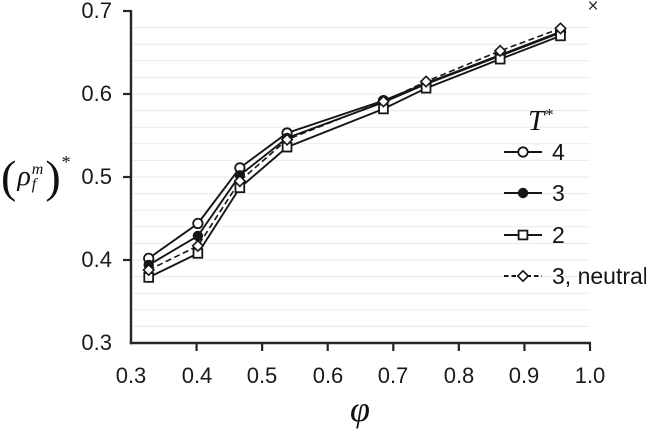  What do you see at coordinates (523, 276) in the screenshot?
I see `legend-marker-diamond-dashed-icon` at bounding box center [523, 276].